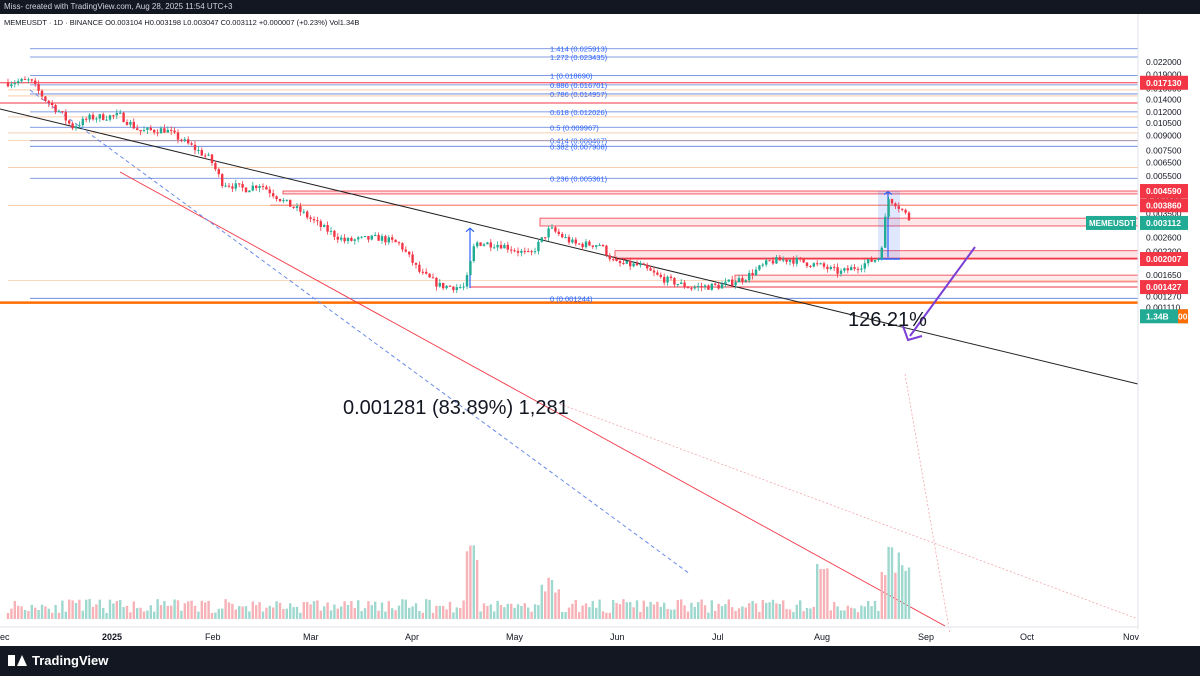  What do you see at coordinates (1111, 222) in the screenshot?
I see `symbol-tag` at bounding box center [1111, 222].